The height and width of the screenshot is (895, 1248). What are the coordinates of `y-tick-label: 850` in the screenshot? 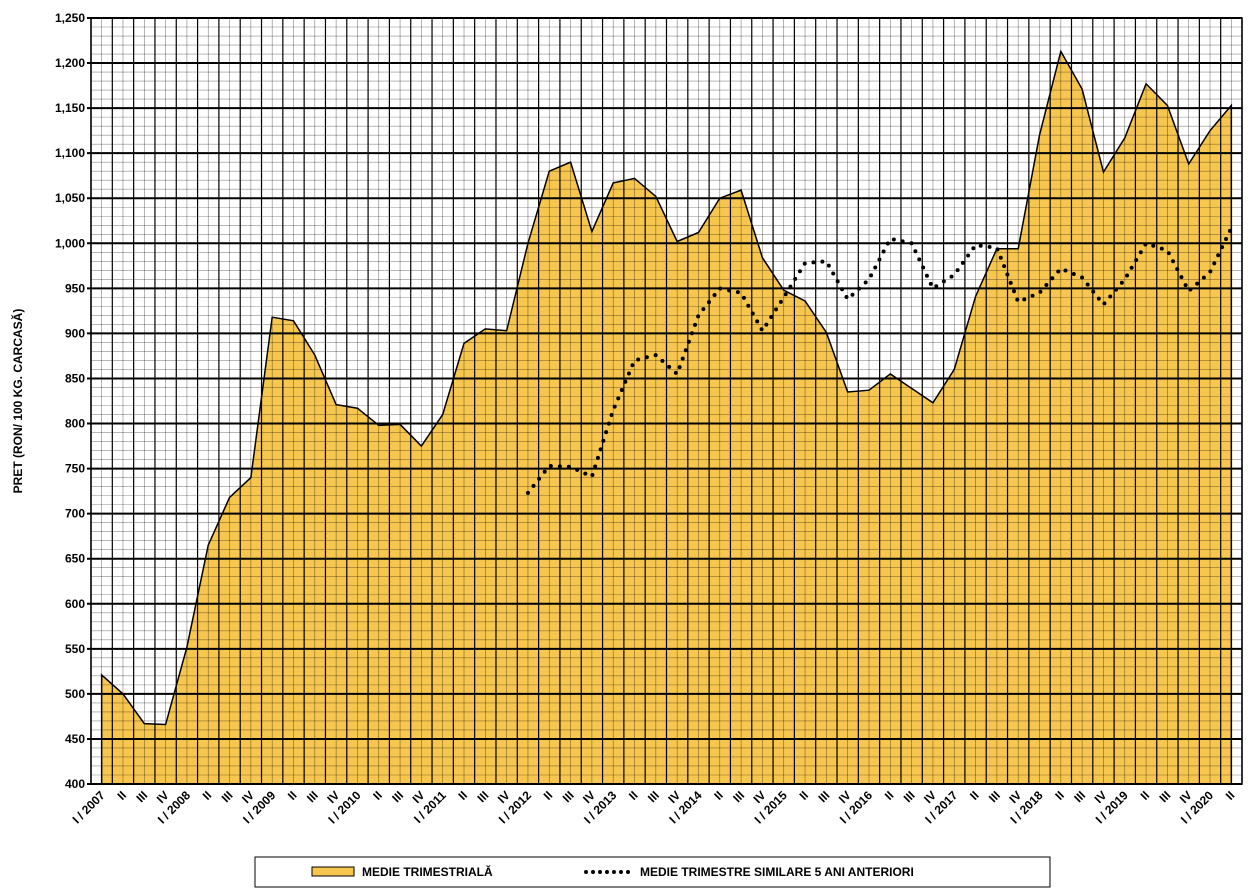 It's located at (75, 378).